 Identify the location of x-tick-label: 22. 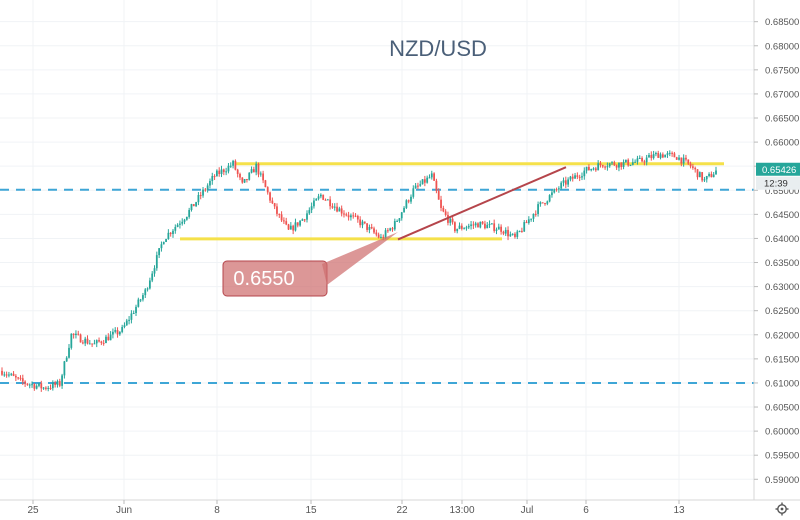
(402, 510).